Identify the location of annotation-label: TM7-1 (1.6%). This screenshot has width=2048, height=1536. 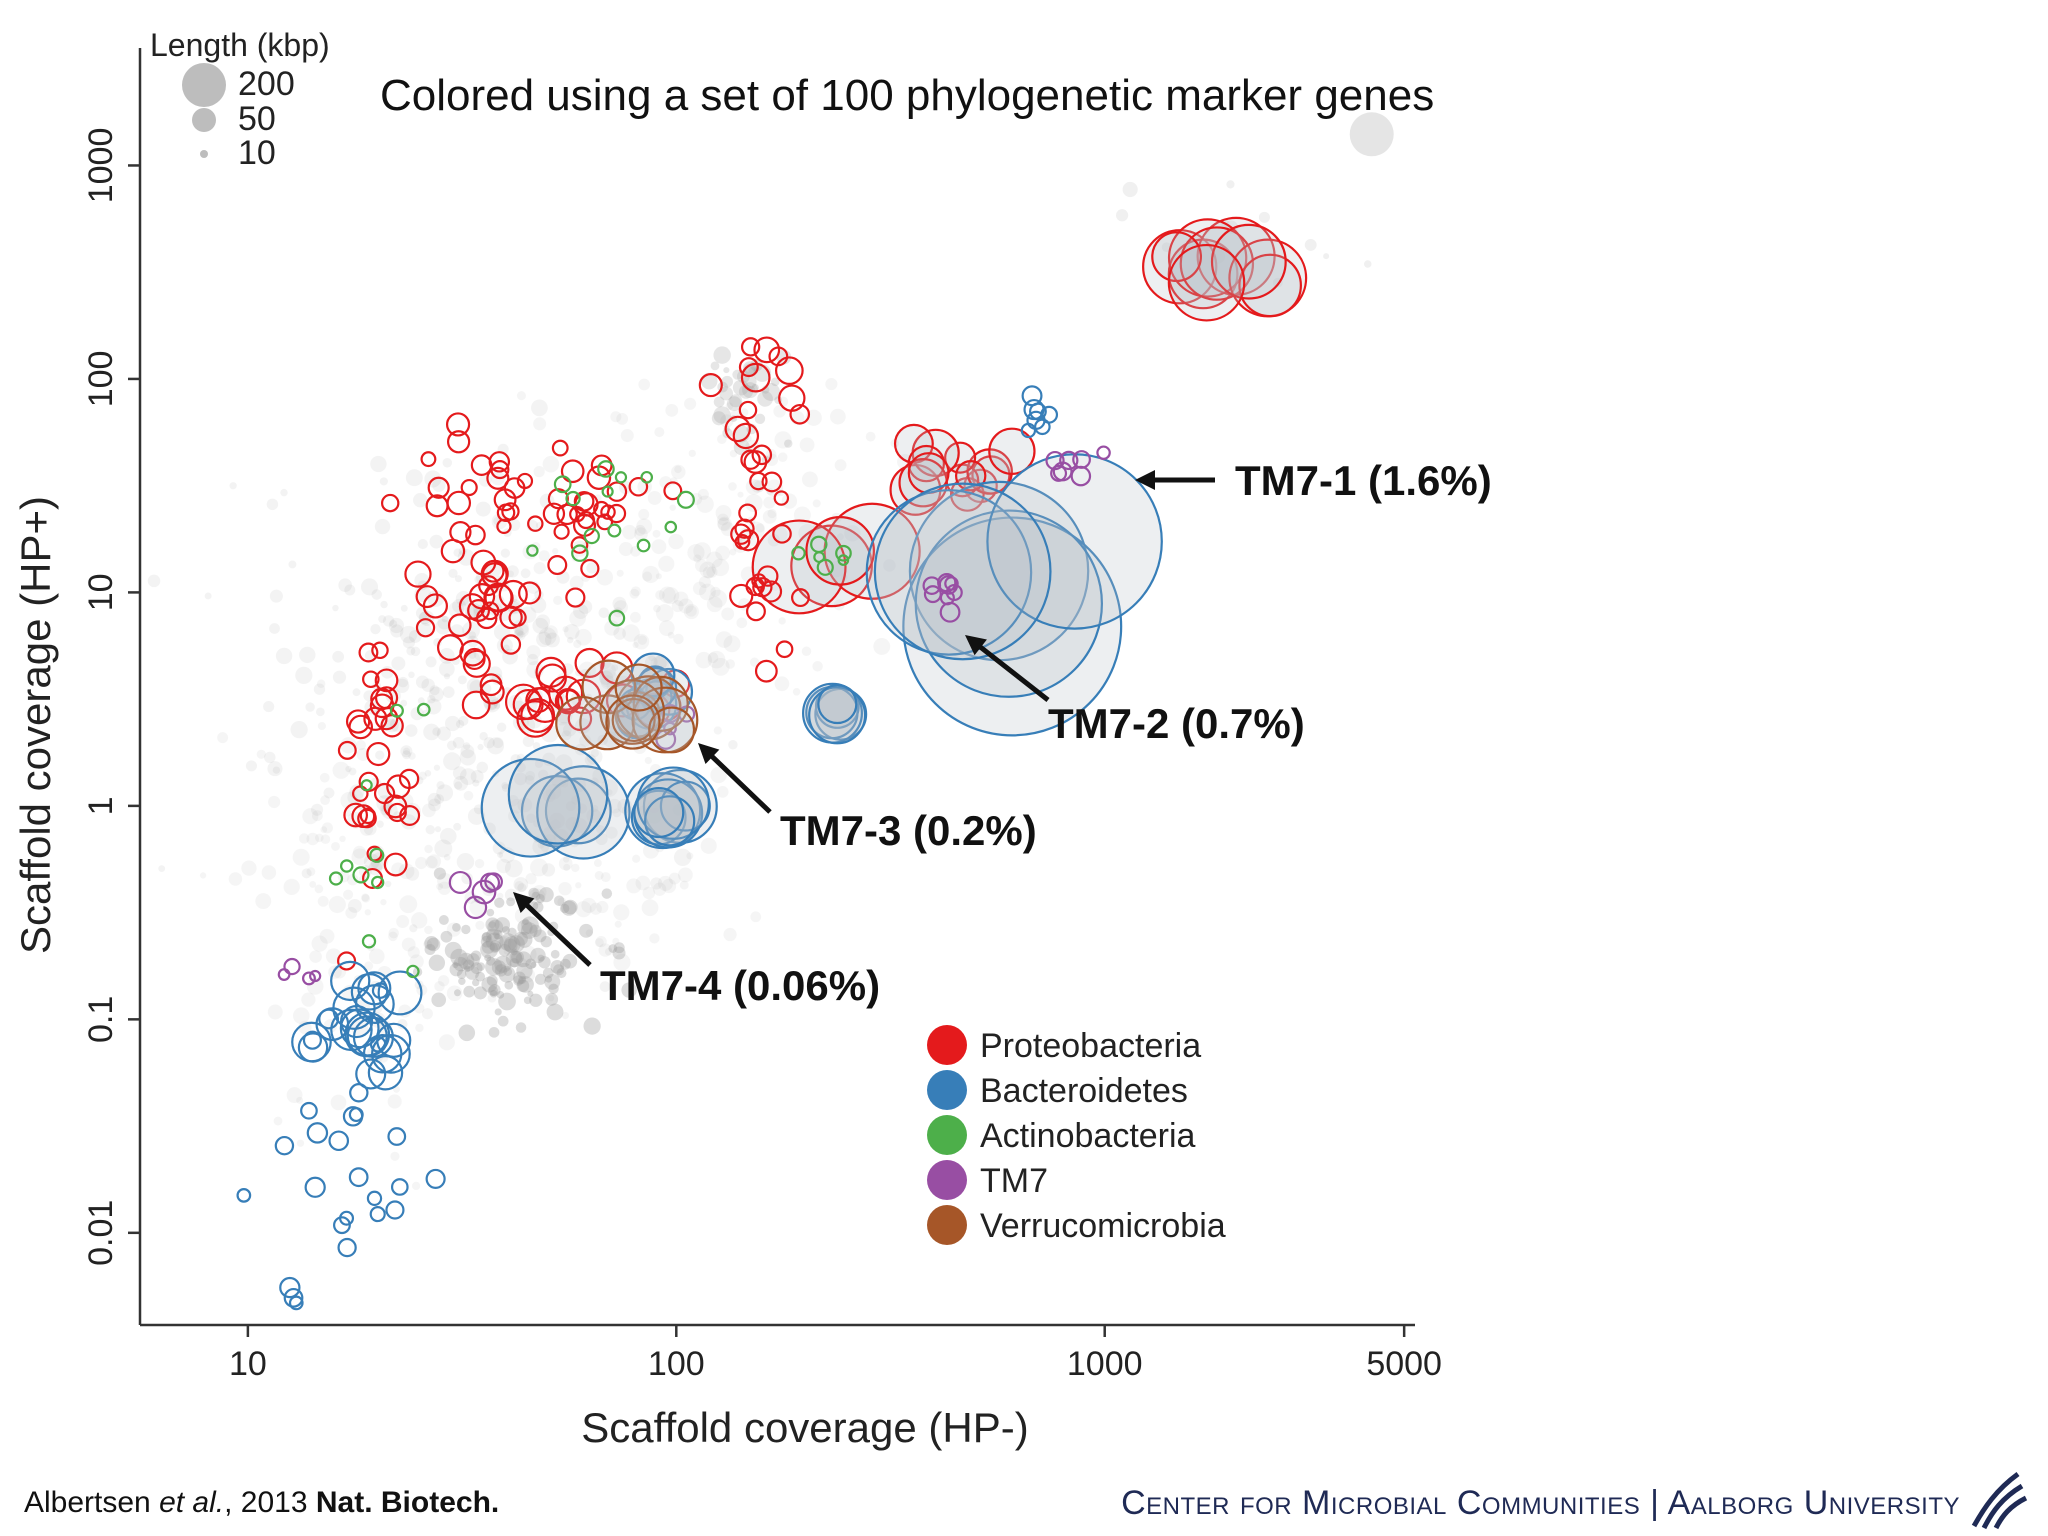
(1363, 480).